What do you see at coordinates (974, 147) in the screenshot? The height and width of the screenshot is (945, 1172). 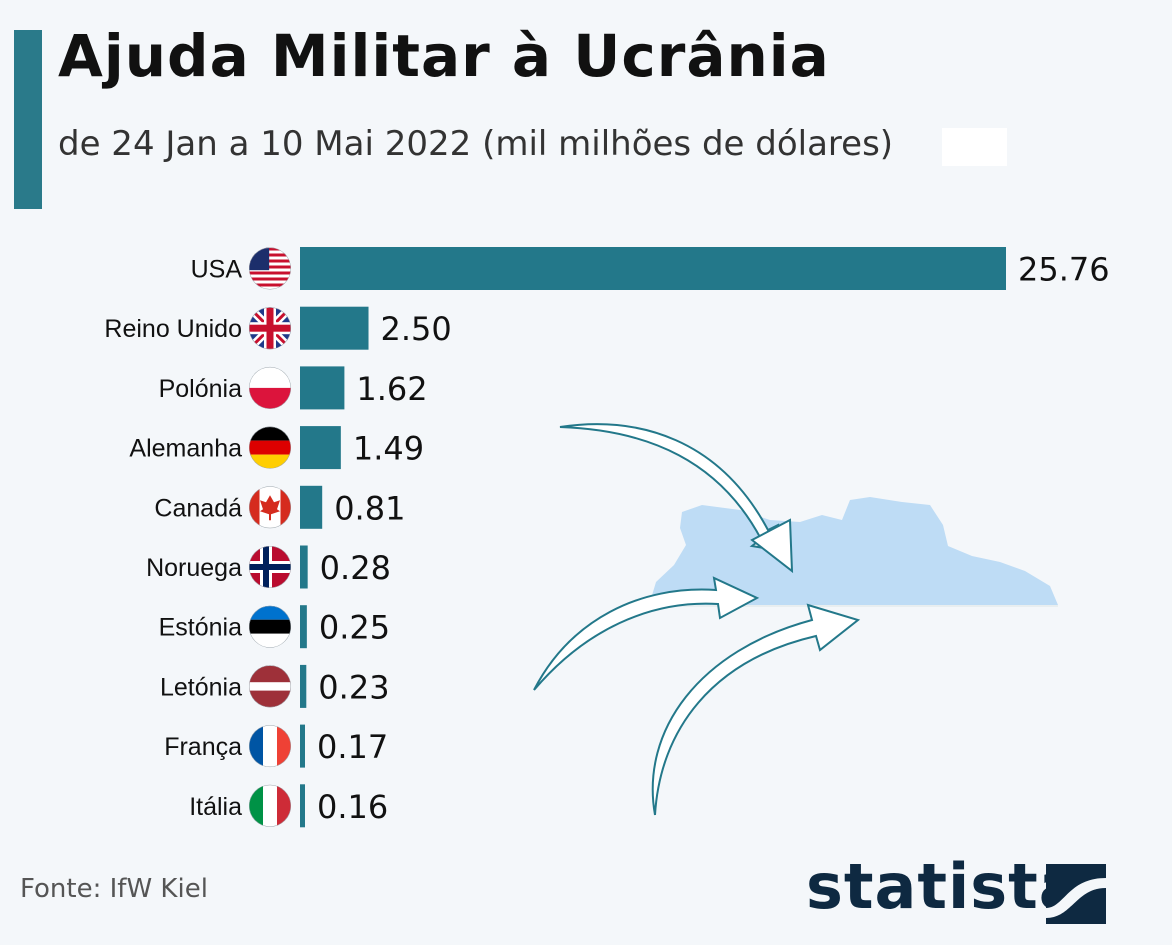 I see `subtitle-blank-box` at bounding box center [974, 147].